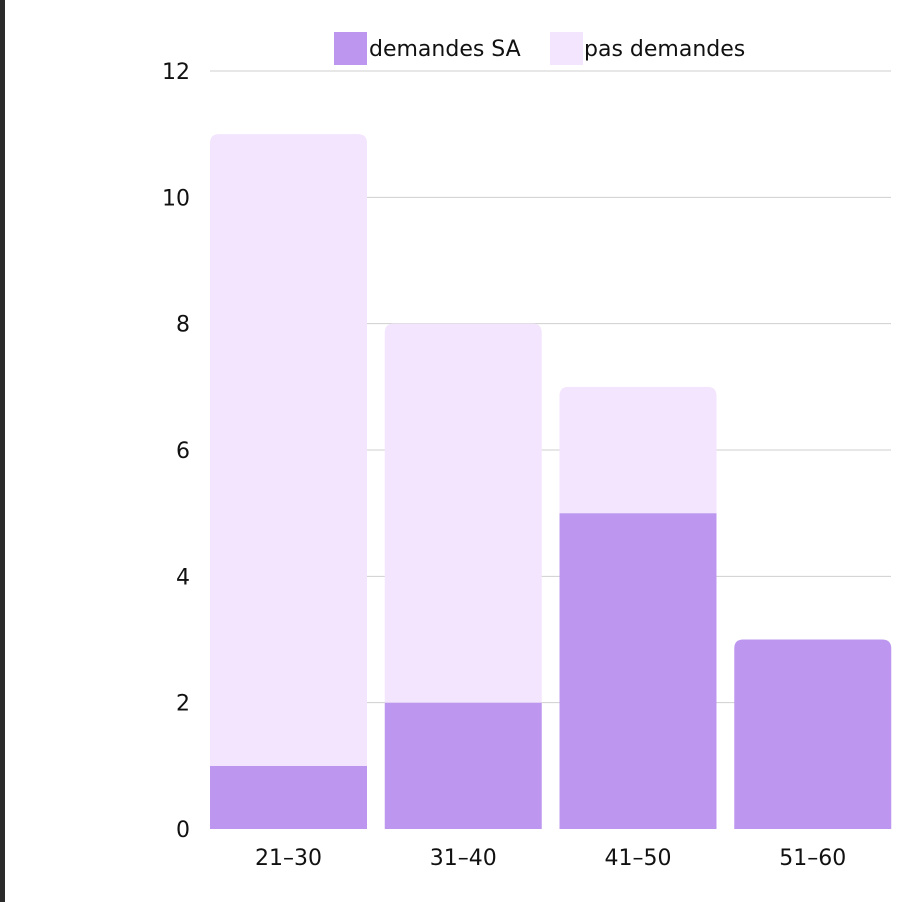  Describe the element at coordinates (445, 49) in the screenshot. I see `legend-label: demandes SA` at that location.